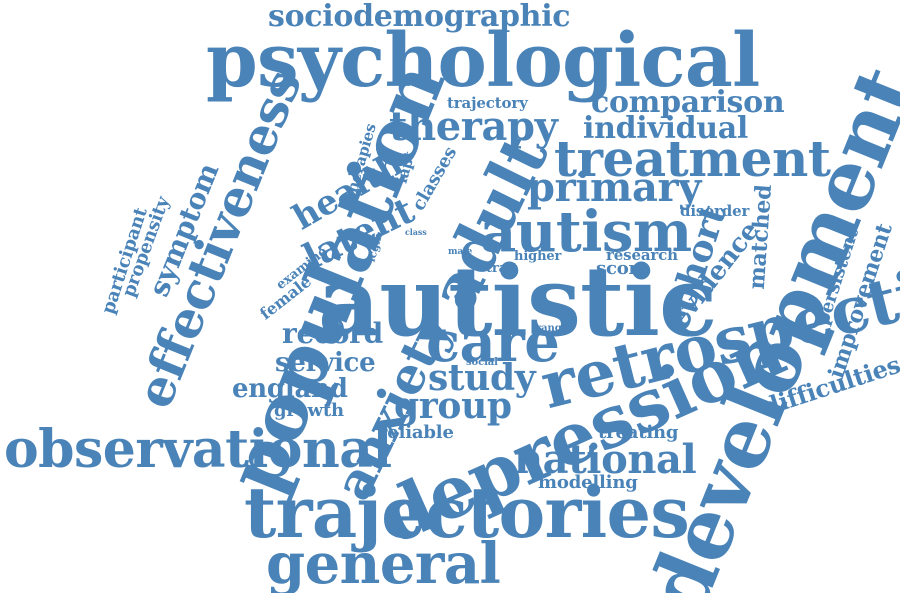 This screenshot has height=593, width=900. I want to click on word-male: male, so click(460, 252).